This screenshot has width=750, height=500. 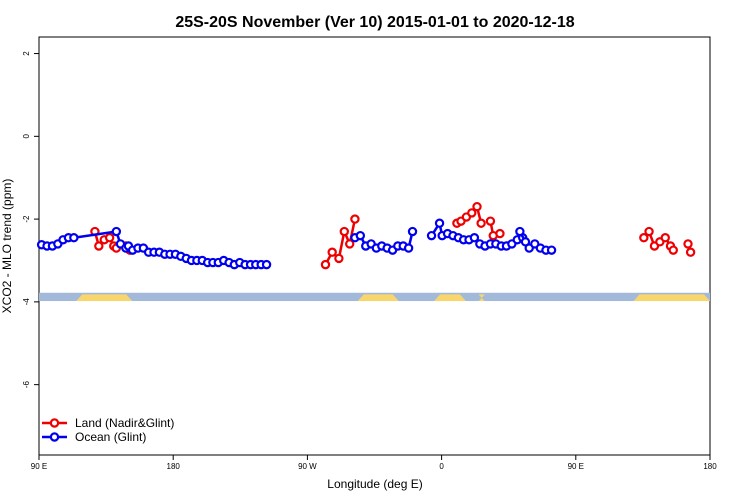 I want to click on y-axis: 2 0 -2 -4 -6, so click(x=30, y=219).